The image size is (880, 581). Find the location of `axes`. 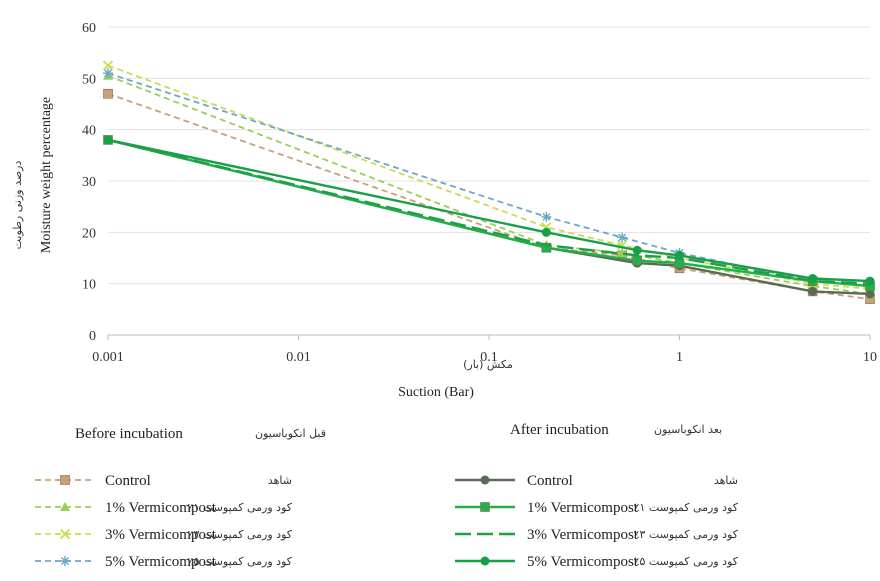

axes is located at coordinates (489, 337).